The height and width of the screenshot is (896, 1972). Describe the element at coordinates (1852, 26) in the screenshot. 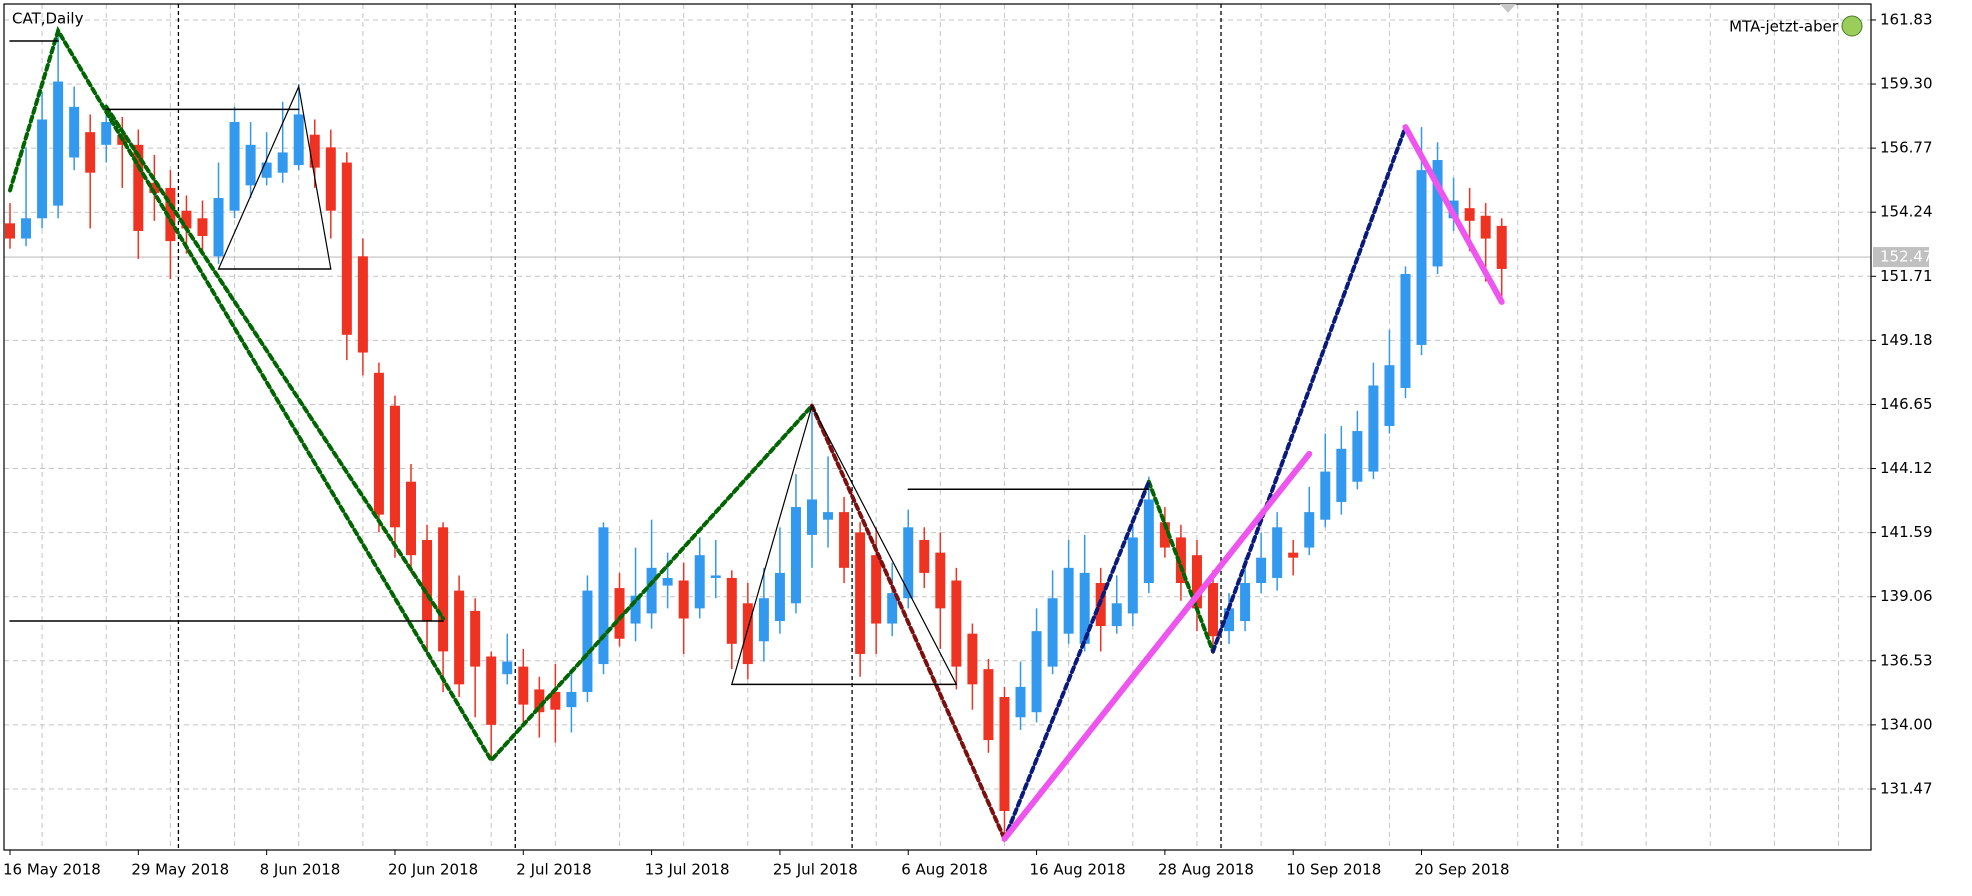

I see `indicator-icon` at that location.